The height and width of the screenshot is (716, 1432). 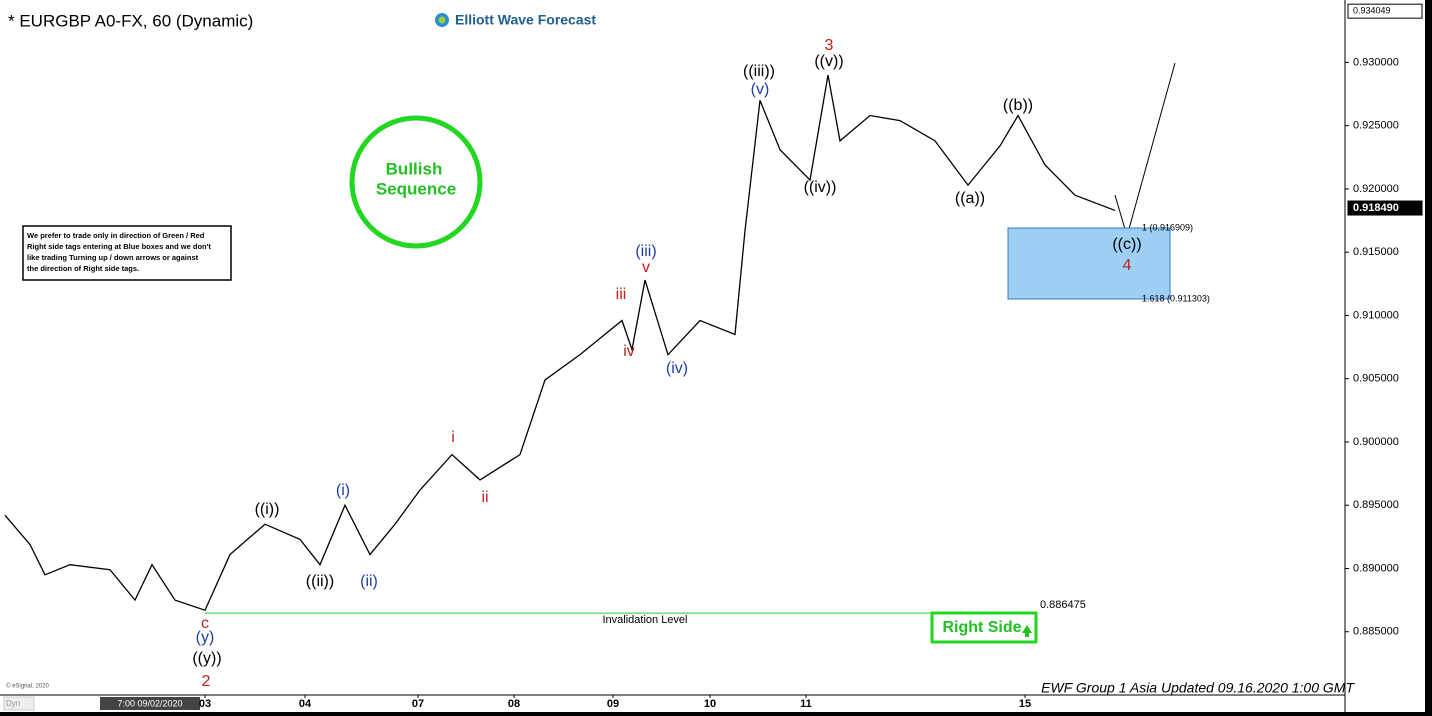 I want to click on x-tick-label: 15, so click(x=1025, y=704).